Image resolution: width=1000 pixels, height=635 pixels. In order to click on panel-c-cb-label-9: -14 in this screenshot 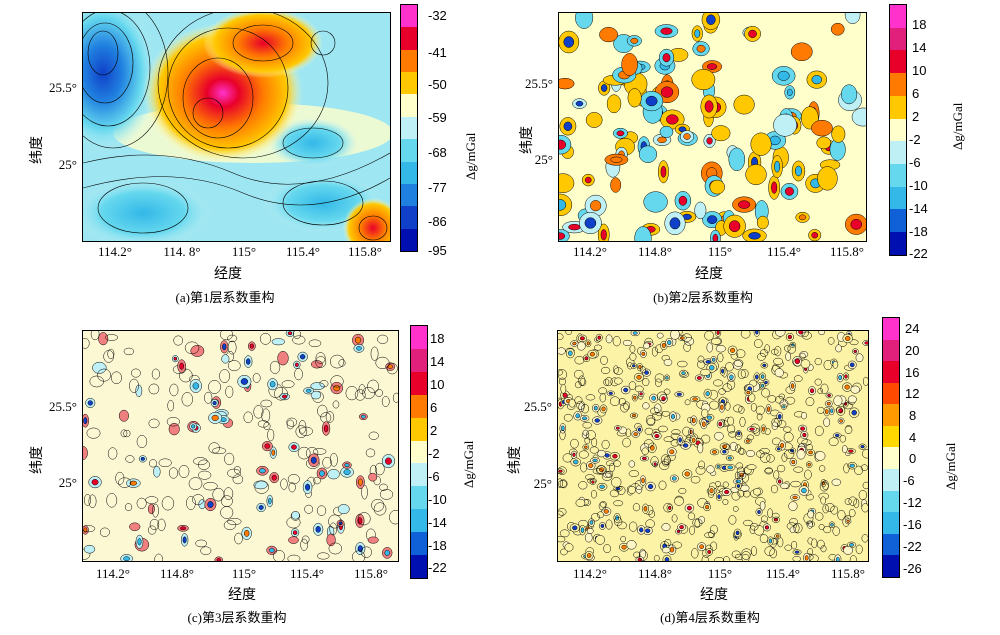, I will do `click(437, 522)`.